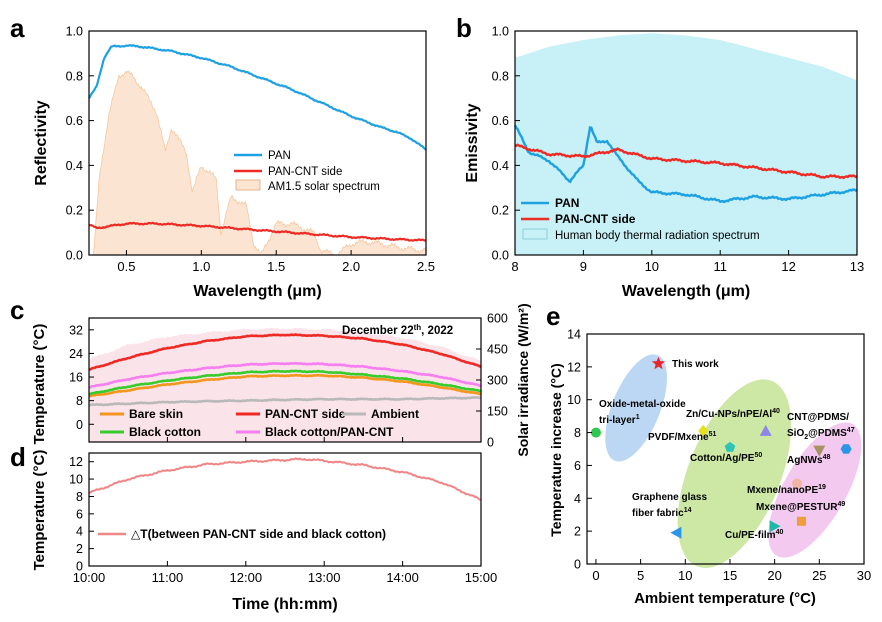  I want to click on plot-area-d, so click(285, 479).